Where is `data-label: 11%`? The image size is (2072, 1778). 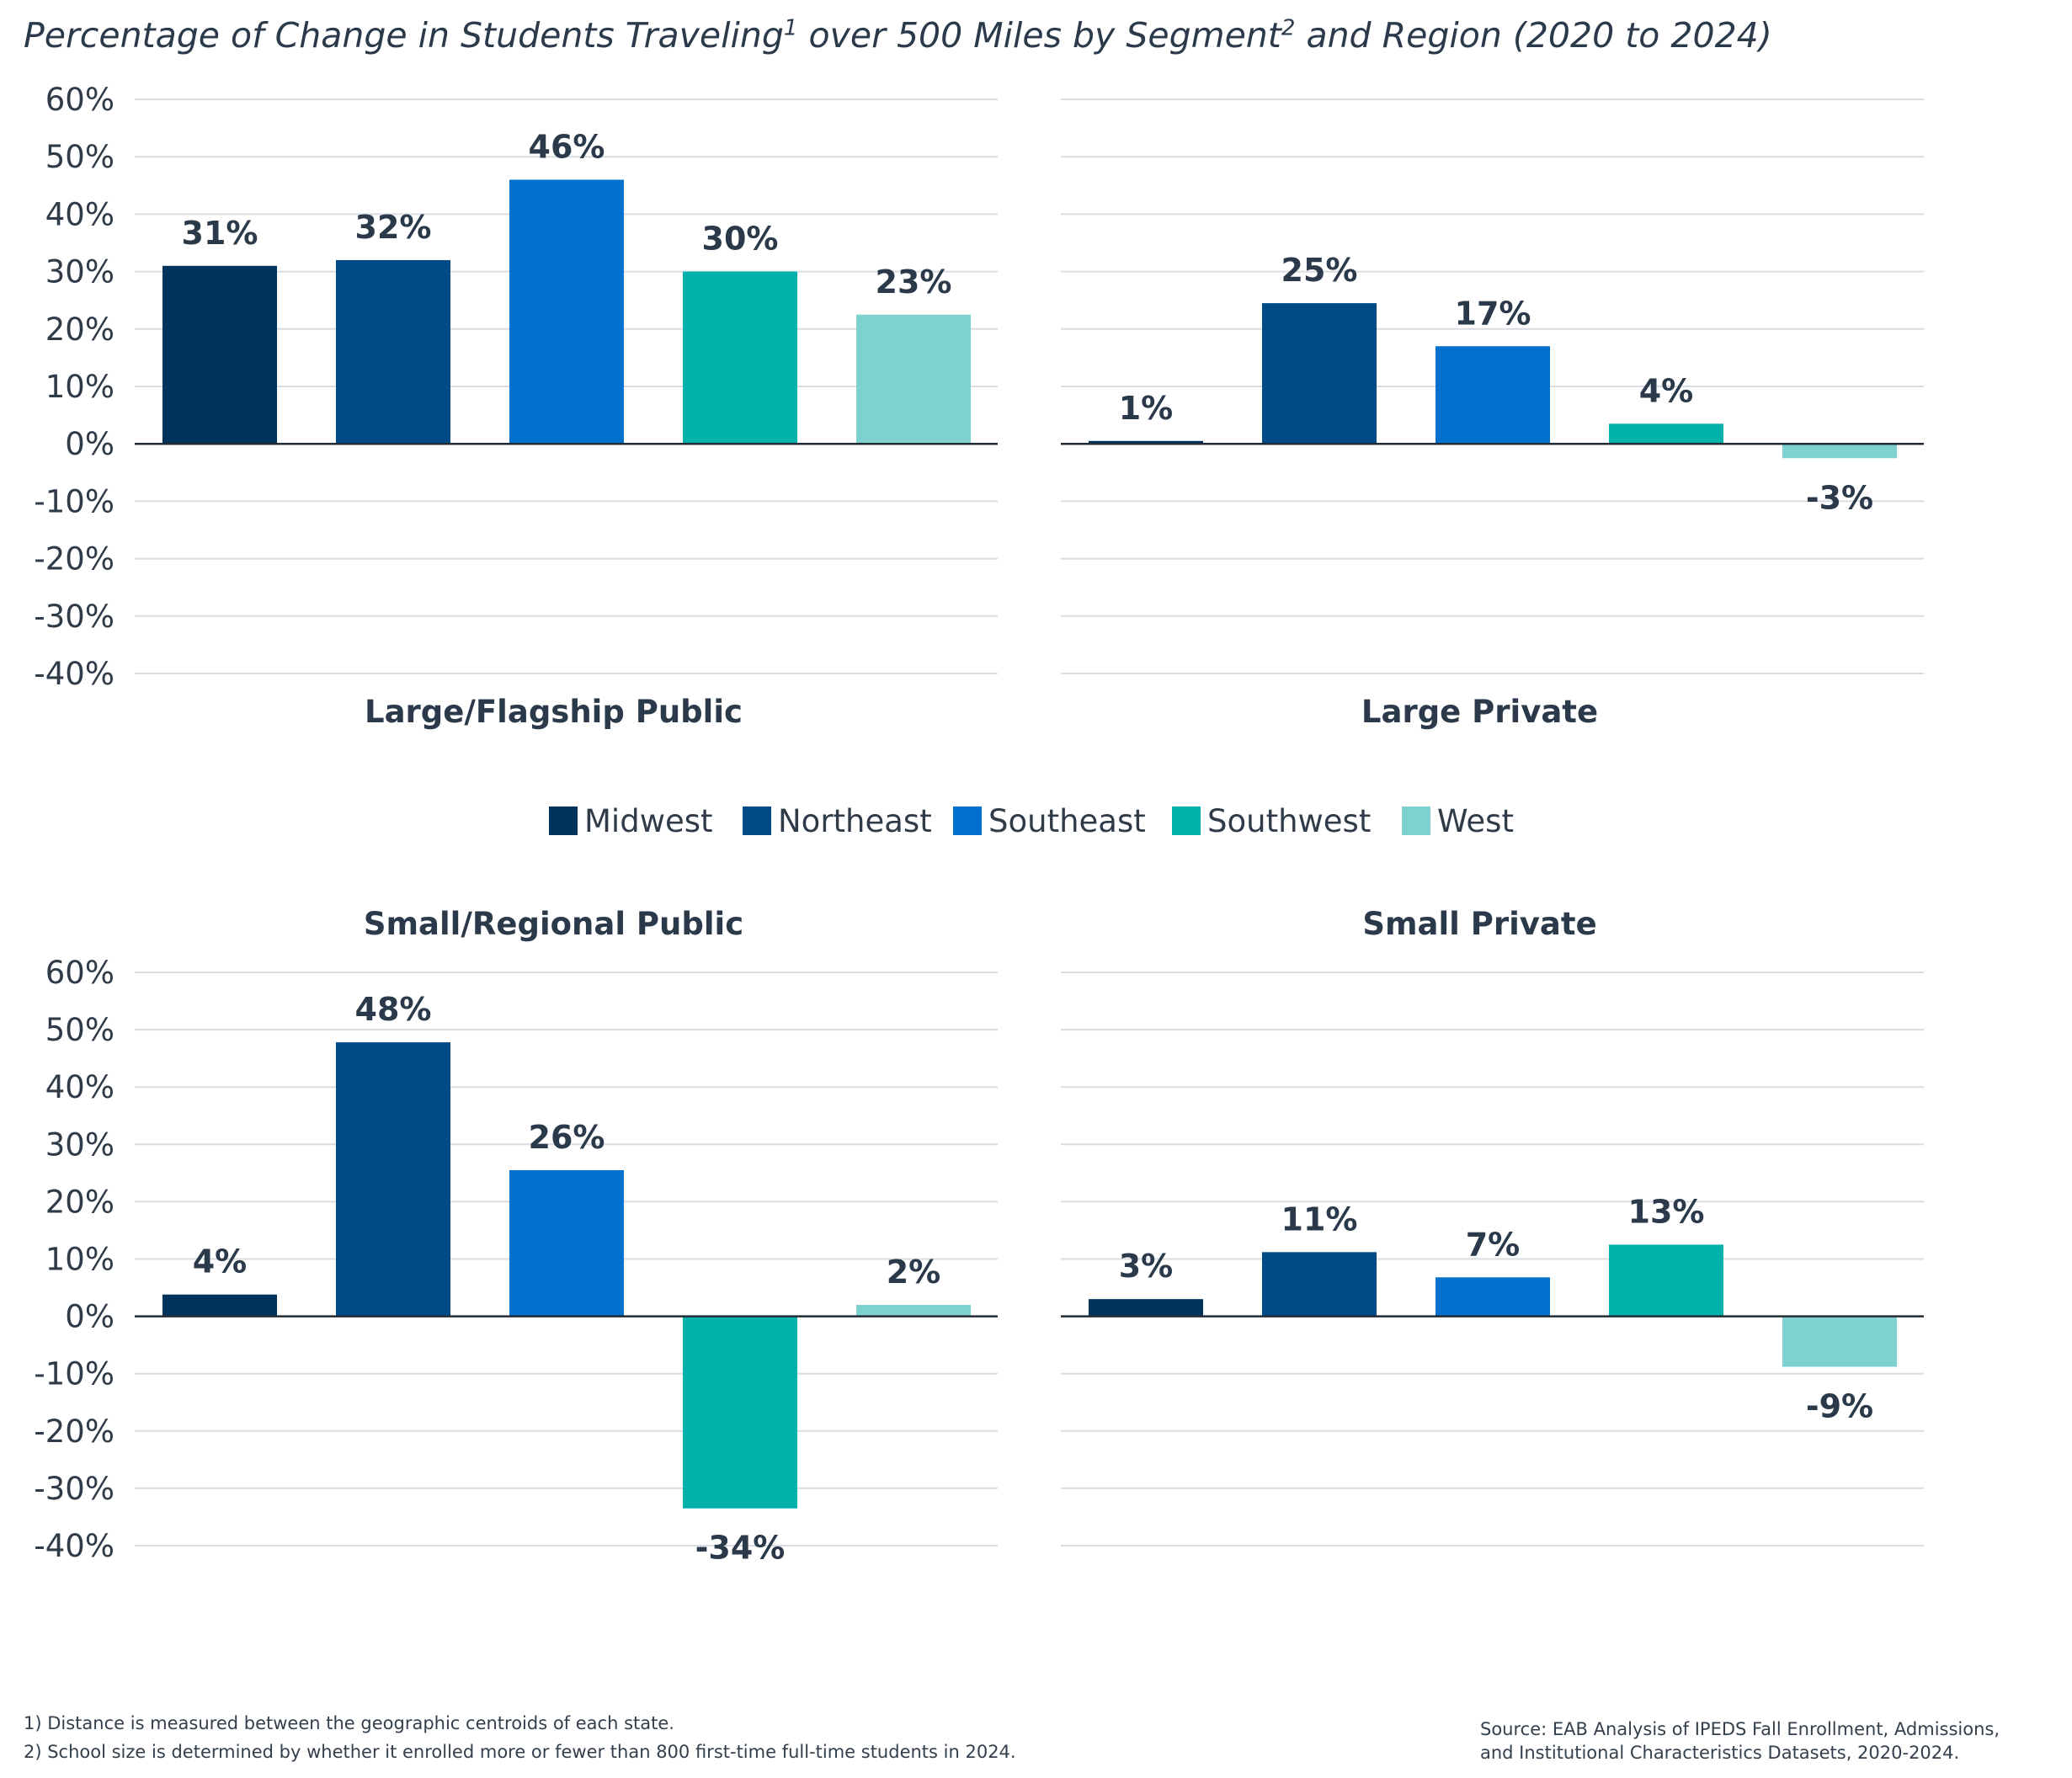 data-label: 11% is located at coordinates (1319, 1219).